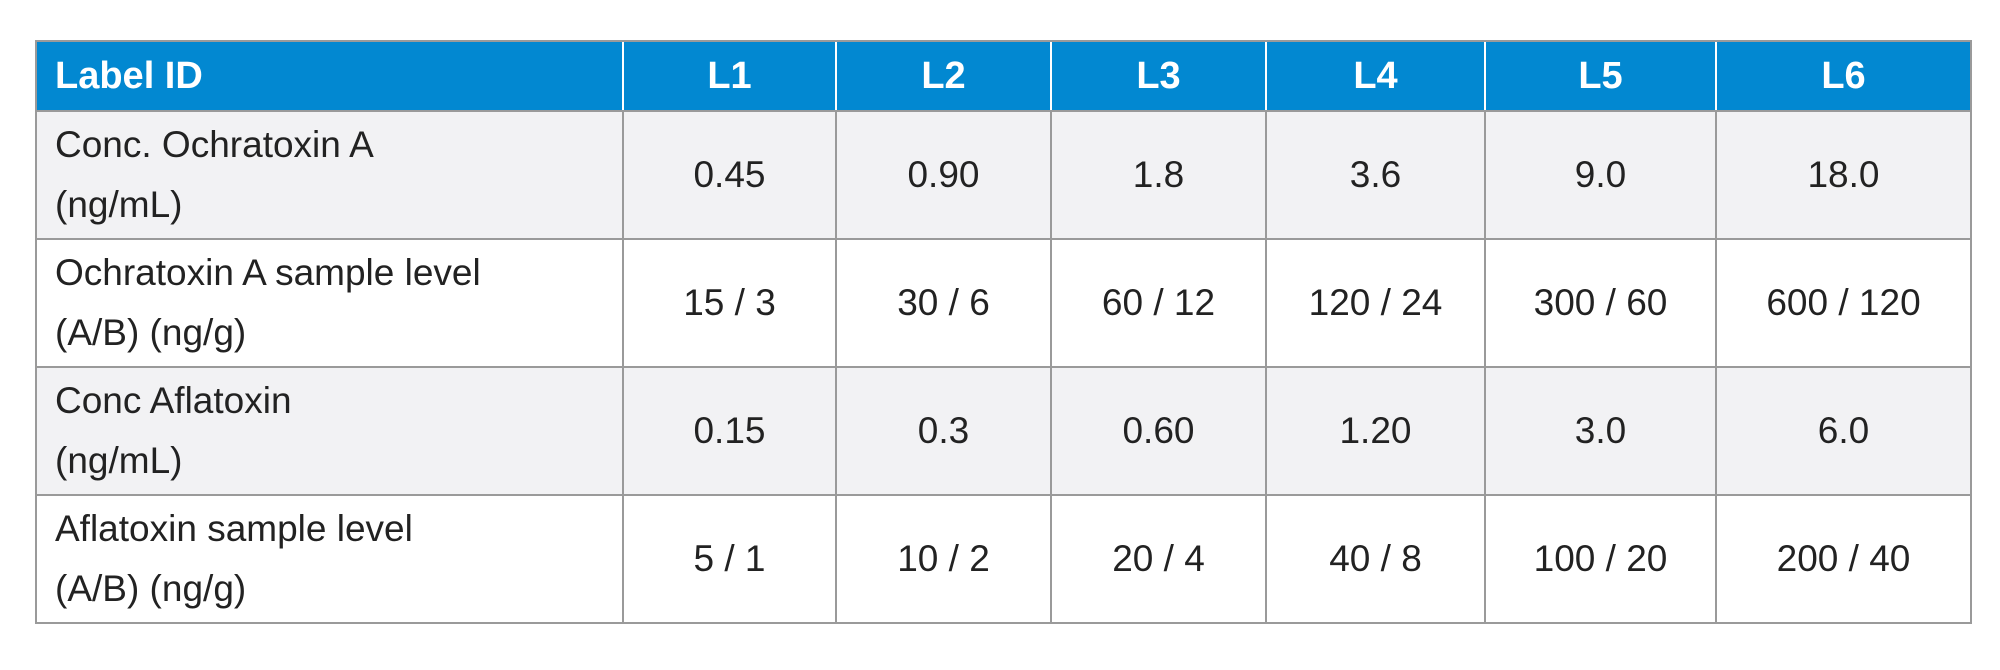  What do you see at coordinates (1843, 175) in the screenshot?
I see `table-cell: 18.0` at bounding box center [1843, 175].